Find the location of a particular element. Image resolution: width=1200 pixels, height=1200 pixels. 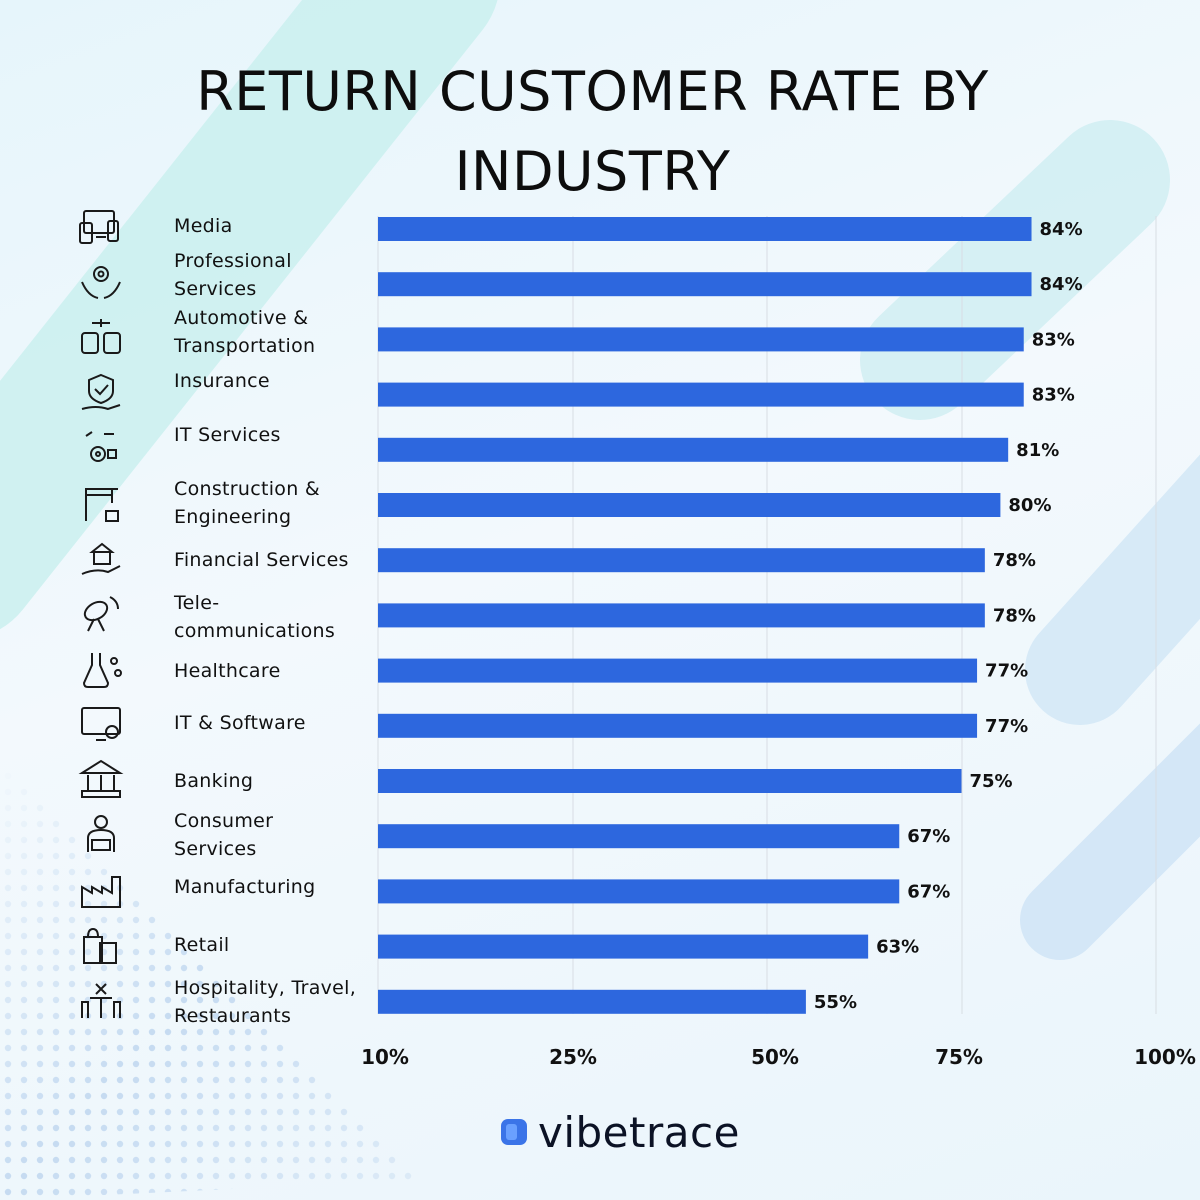

category-label: IT Services is located at coordinates (274, 435).